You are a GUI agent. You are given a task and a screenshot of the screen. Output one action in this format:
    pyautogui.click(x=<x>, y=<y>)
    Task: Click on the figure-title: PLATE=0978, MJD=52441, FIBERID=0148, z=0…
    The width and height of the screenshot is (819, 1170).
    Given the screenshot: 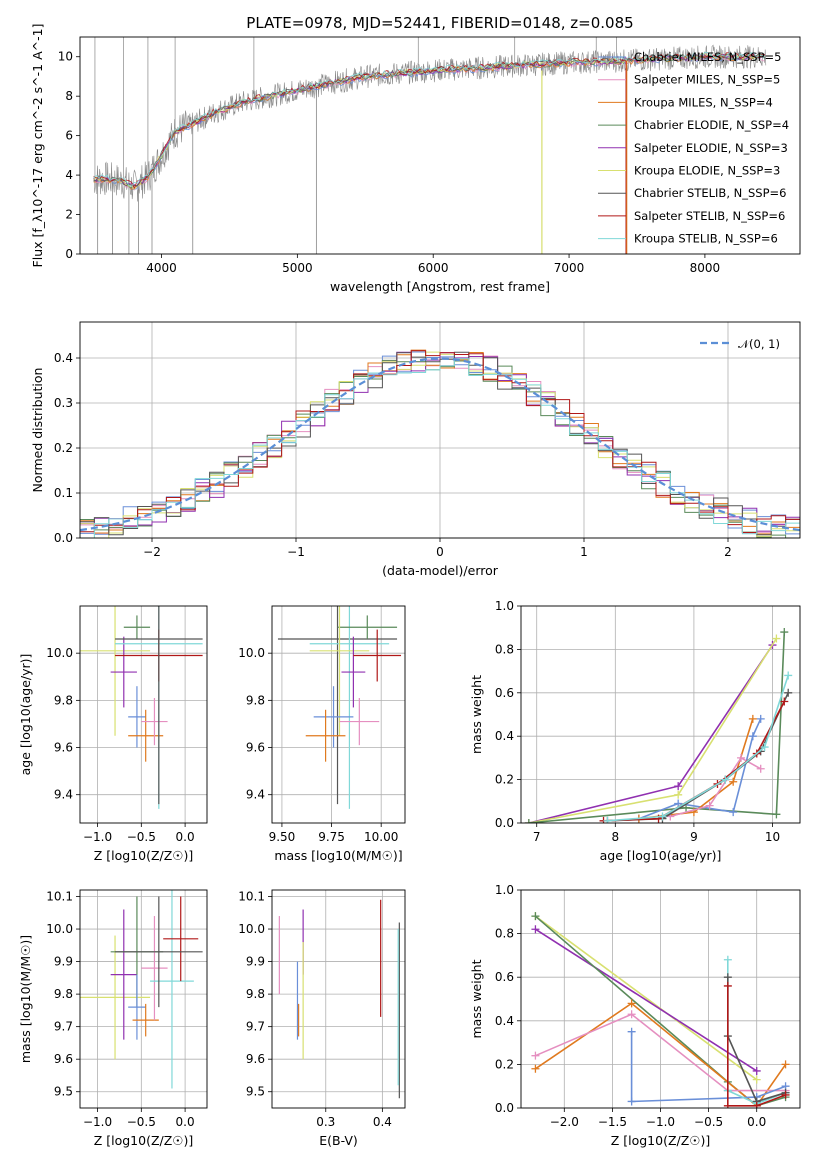 What is the action you would take?
    pyautogui.click(x=439, y=23)
    